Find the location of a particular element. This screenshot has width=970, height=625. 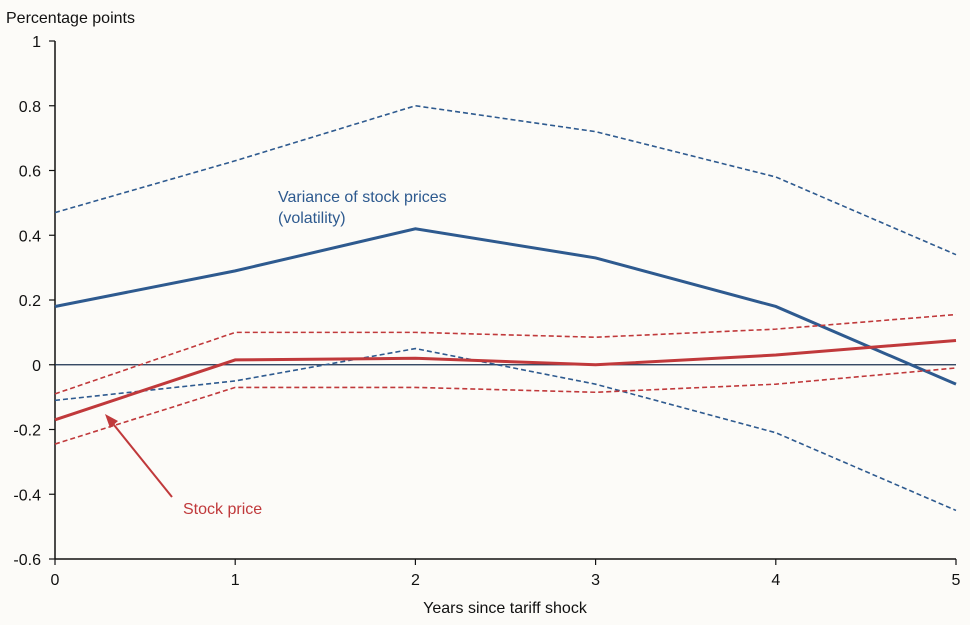

annotation-volatility: (volatility) is located at coordinates (312, 218).